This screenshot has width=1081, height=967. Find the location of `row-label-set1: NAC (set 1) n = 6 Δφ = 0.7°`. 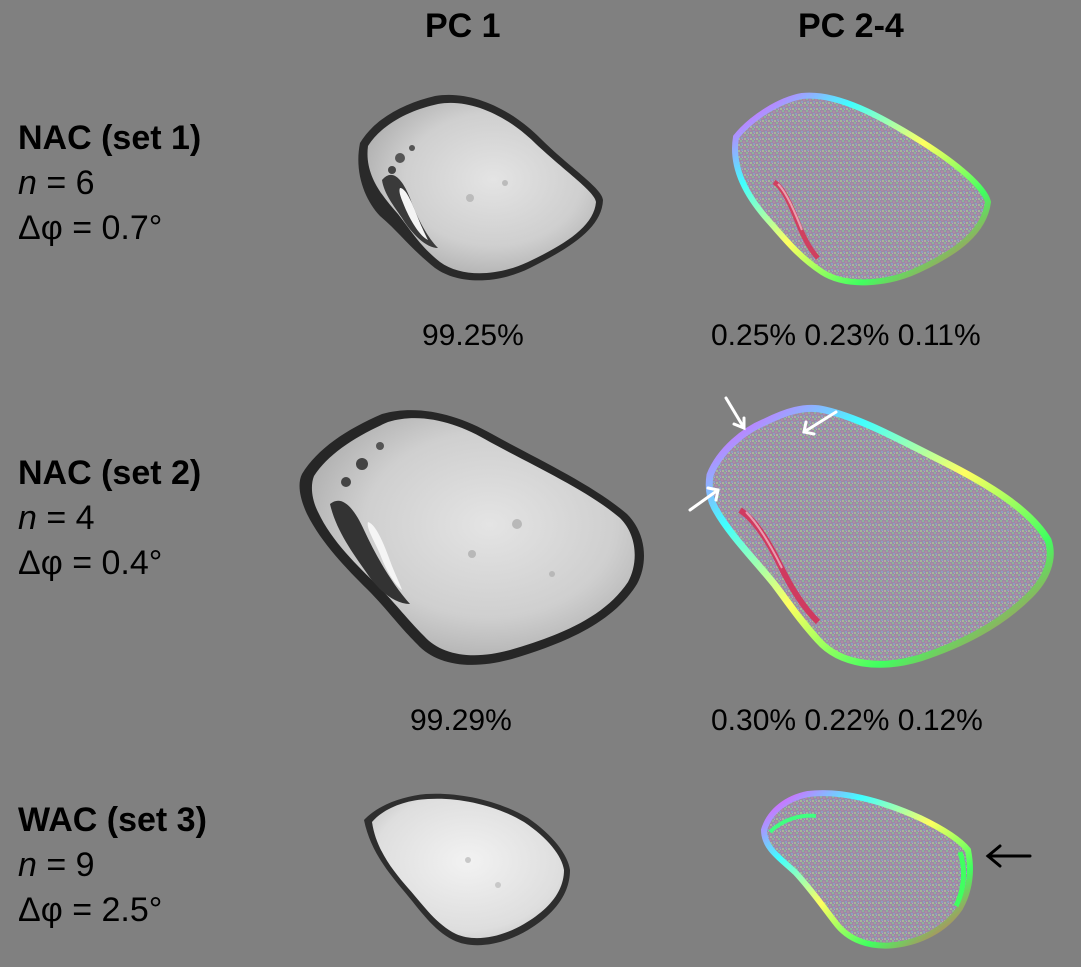

row-label-set1: NAC (set 1) n = 6 Δφ = 0.7° is located at coordinates (109, 183).